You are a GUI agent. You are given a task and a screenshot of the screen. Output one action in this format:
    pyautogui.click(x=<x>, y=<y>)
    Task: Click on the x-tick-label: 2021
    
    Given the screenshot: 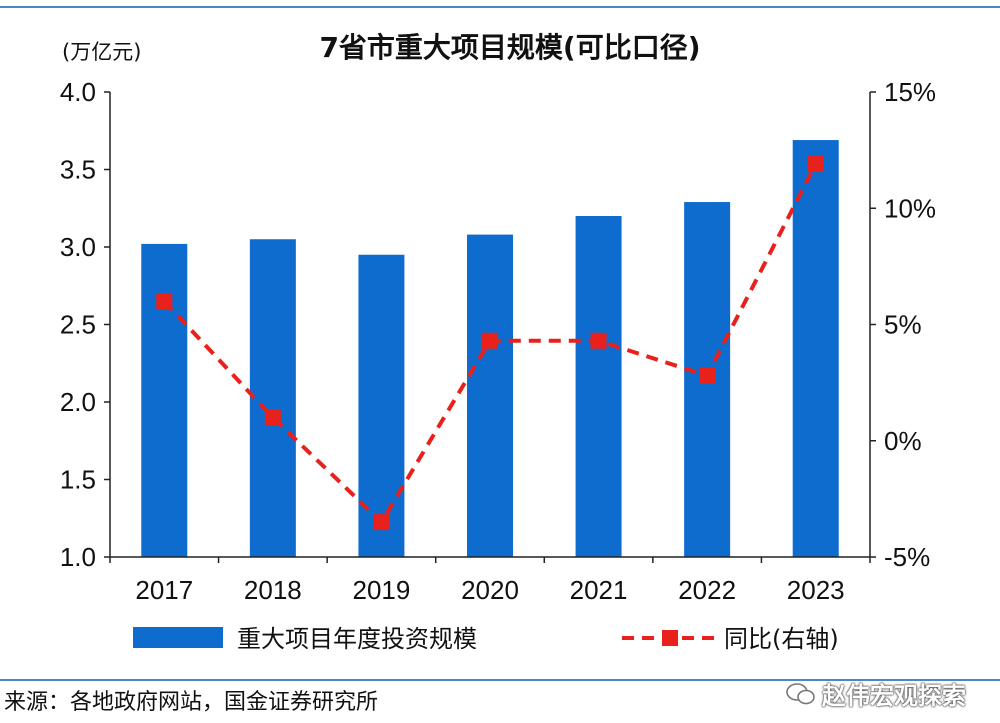 What is the action you would take?
    pyautogui.click(x=599, y=590)
    